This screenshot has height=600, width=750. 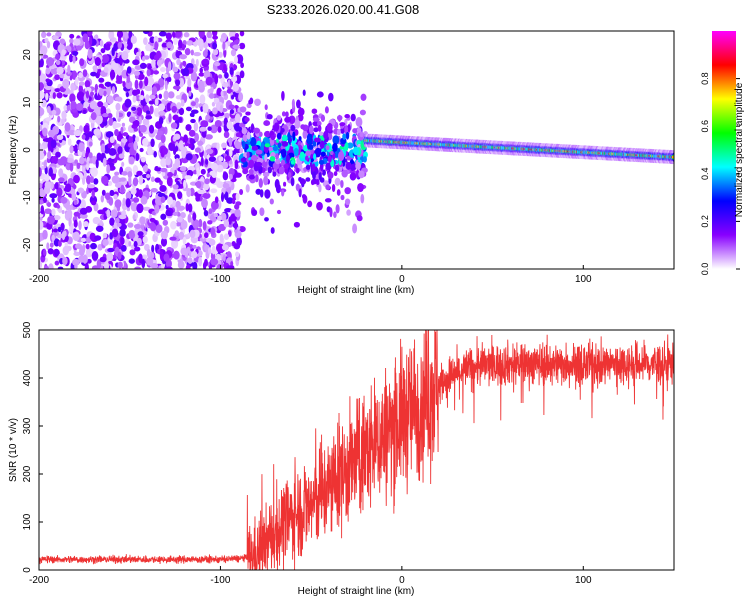 I want to click on x-tick-label: -100, so click(x=220, y=580).